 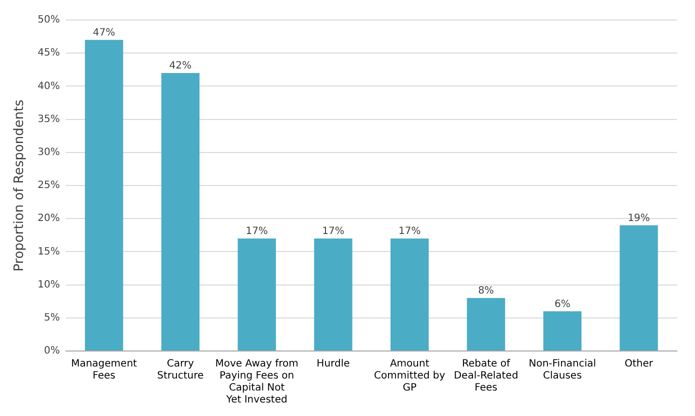 What do you see at coordinates (49, 20) in the screenshot?
I see `y-tick-label: 50%` at bounding box center [49, 20].